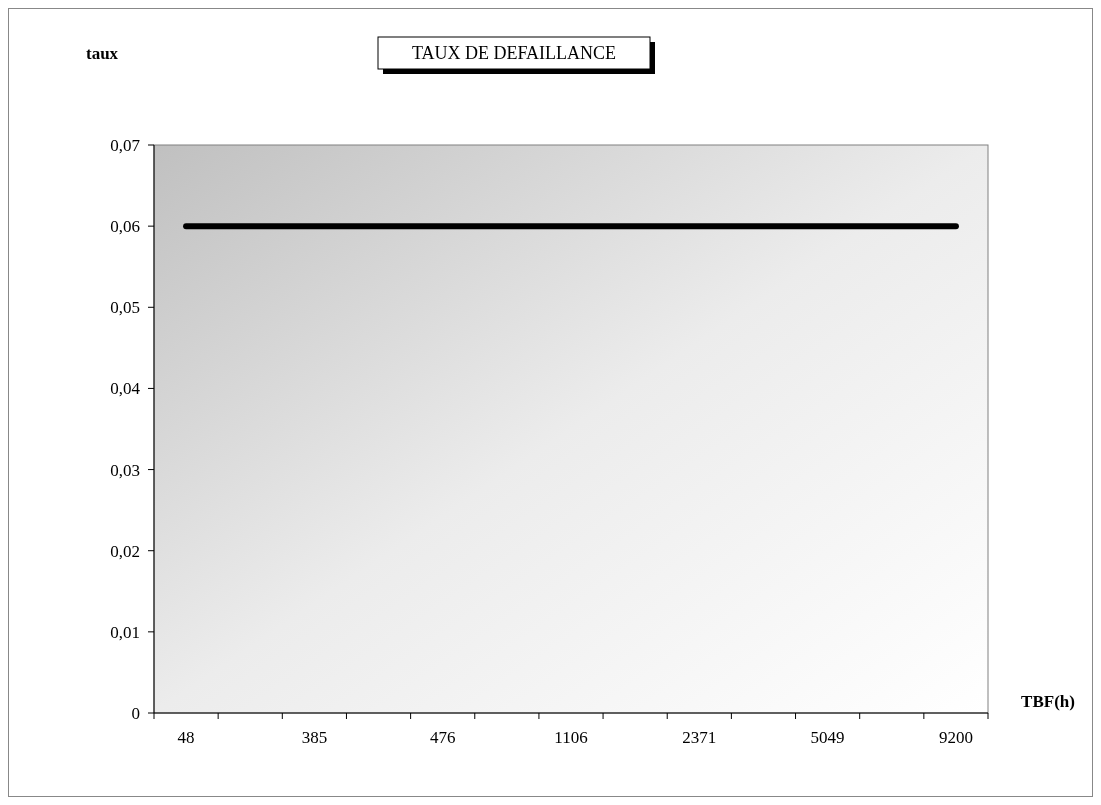  I want to click on x-tick-label: 2371, so click(699, 737).